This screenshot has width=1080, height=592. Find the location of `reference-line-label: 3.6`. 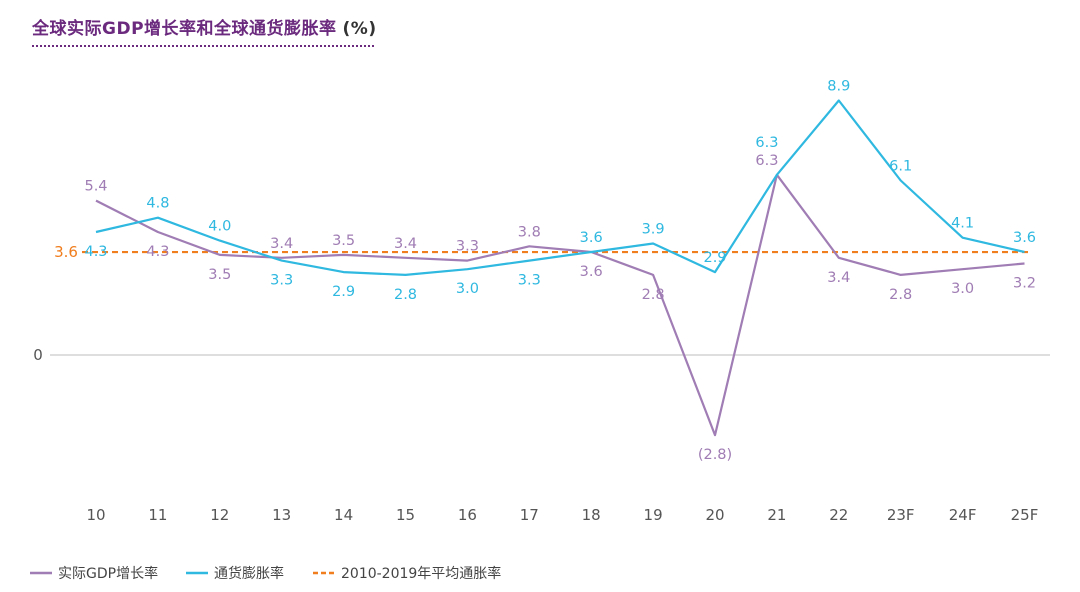

reference-line-label: 3.6 is located at coordinates (66, 252).